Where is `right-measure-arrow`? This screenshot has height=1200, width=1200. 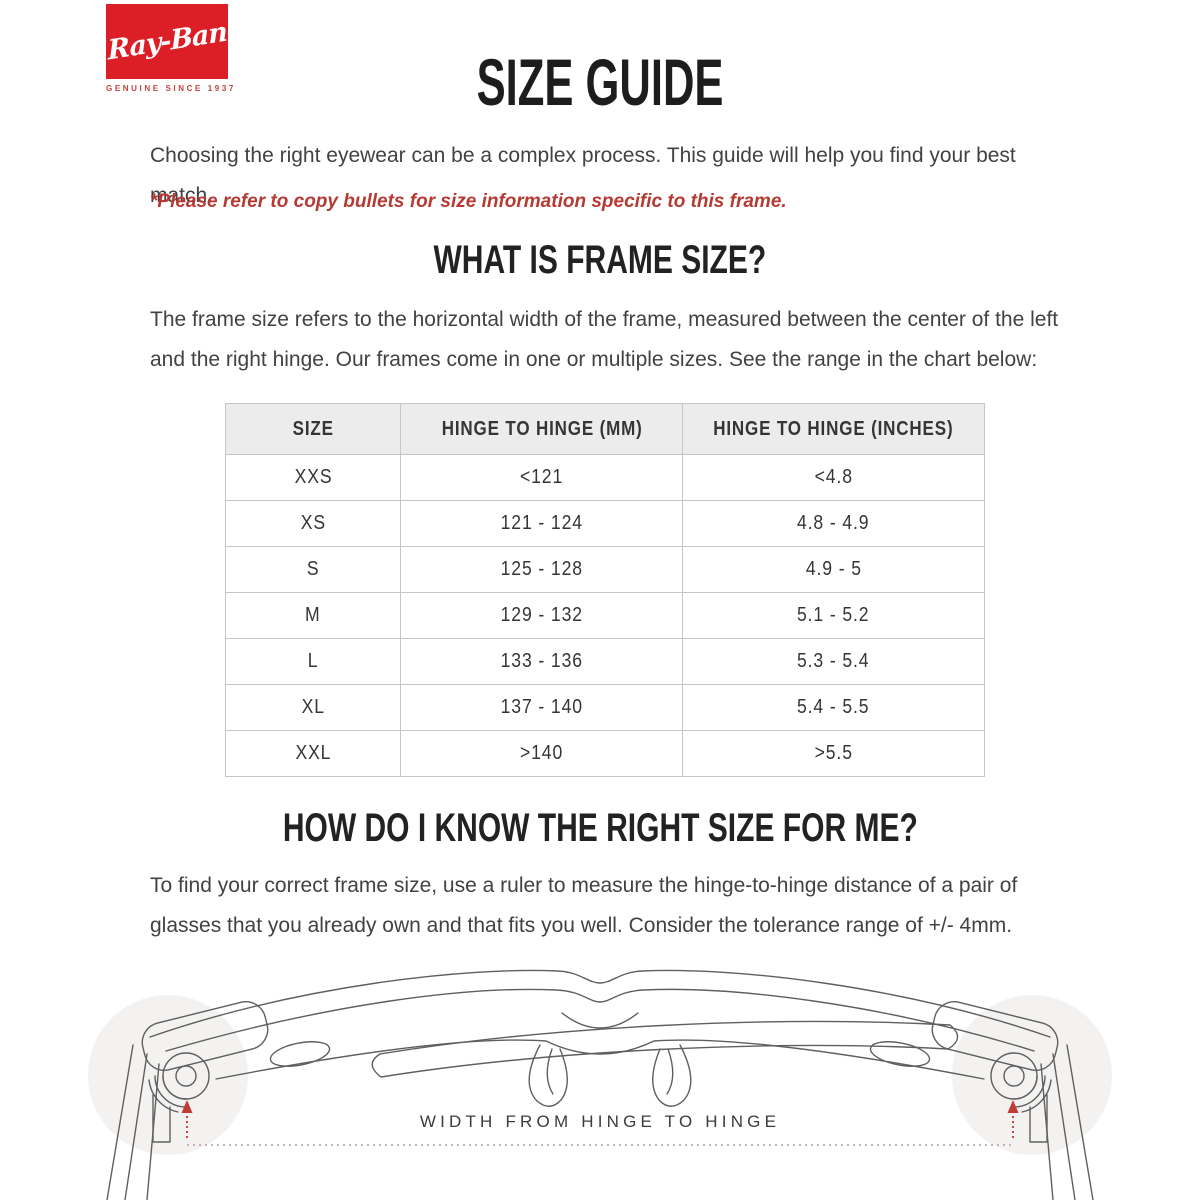 right-measure-arrow is located at coordinates (1013, 1106).